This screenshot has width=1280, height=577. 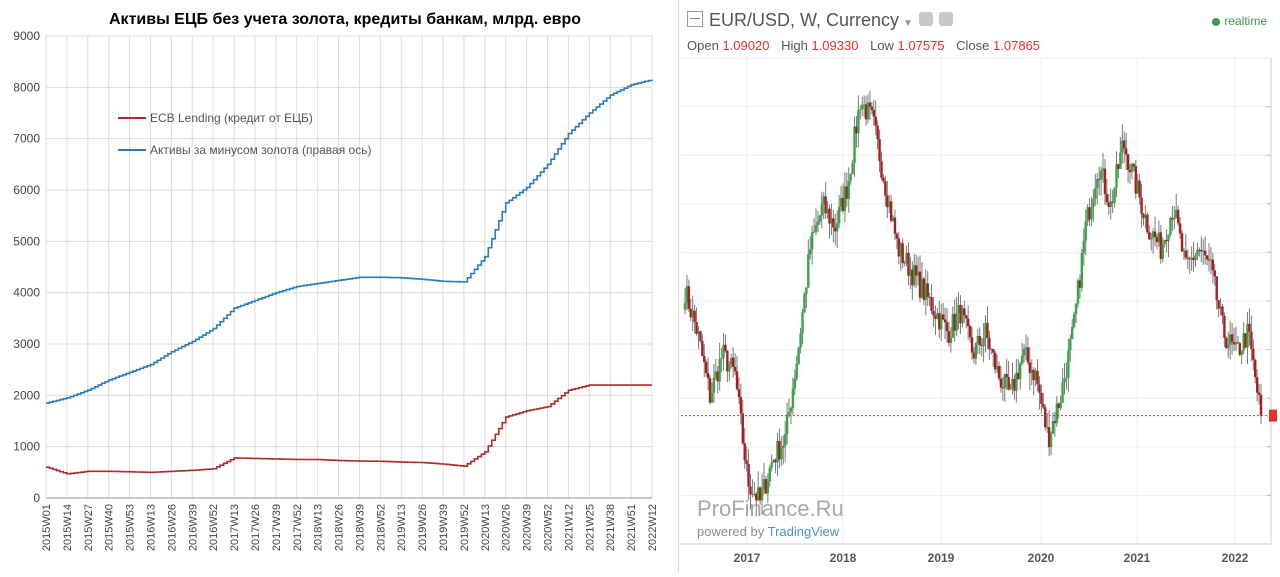 I want to click on x-tick-label: 2017W39, so click(x=277, y=527).